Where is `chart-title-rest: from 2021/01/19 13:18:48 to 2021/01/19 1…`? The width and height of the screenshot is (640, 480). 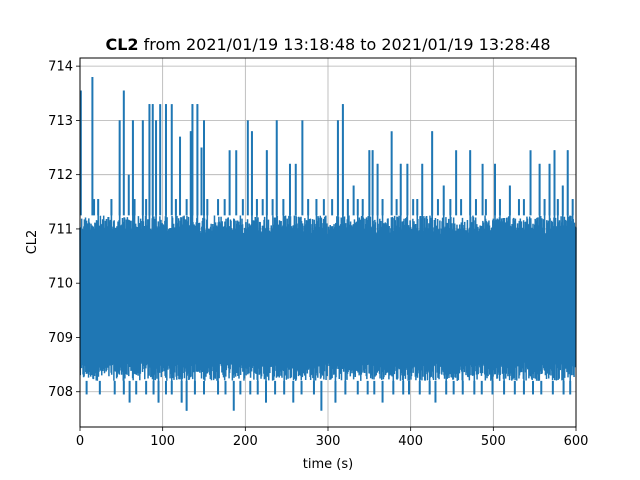
chart-title-rest: from 2021/01/19 13:18:48 to 2021/01/19 1… is located at coordinates (345, 44).